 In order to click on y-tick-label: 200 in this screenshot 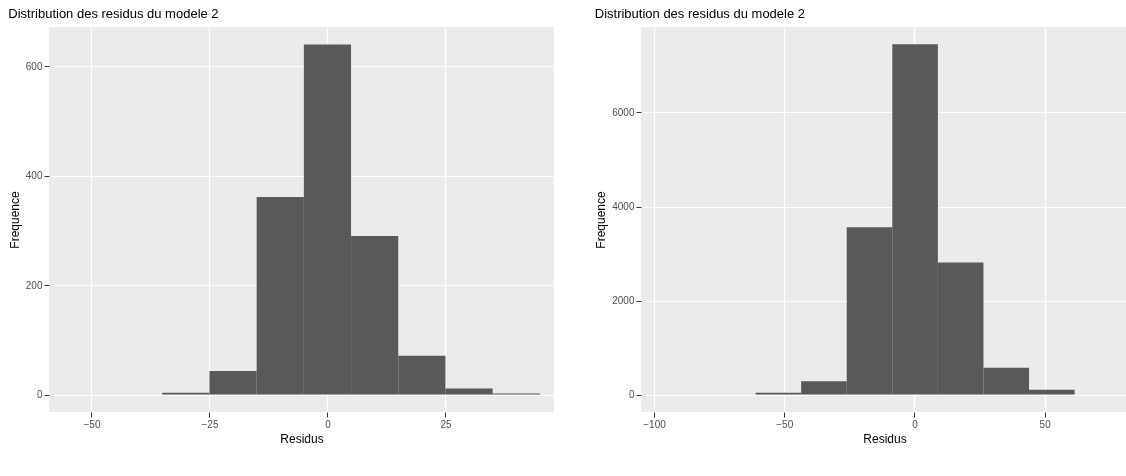, I will do `click(34, 285)`.